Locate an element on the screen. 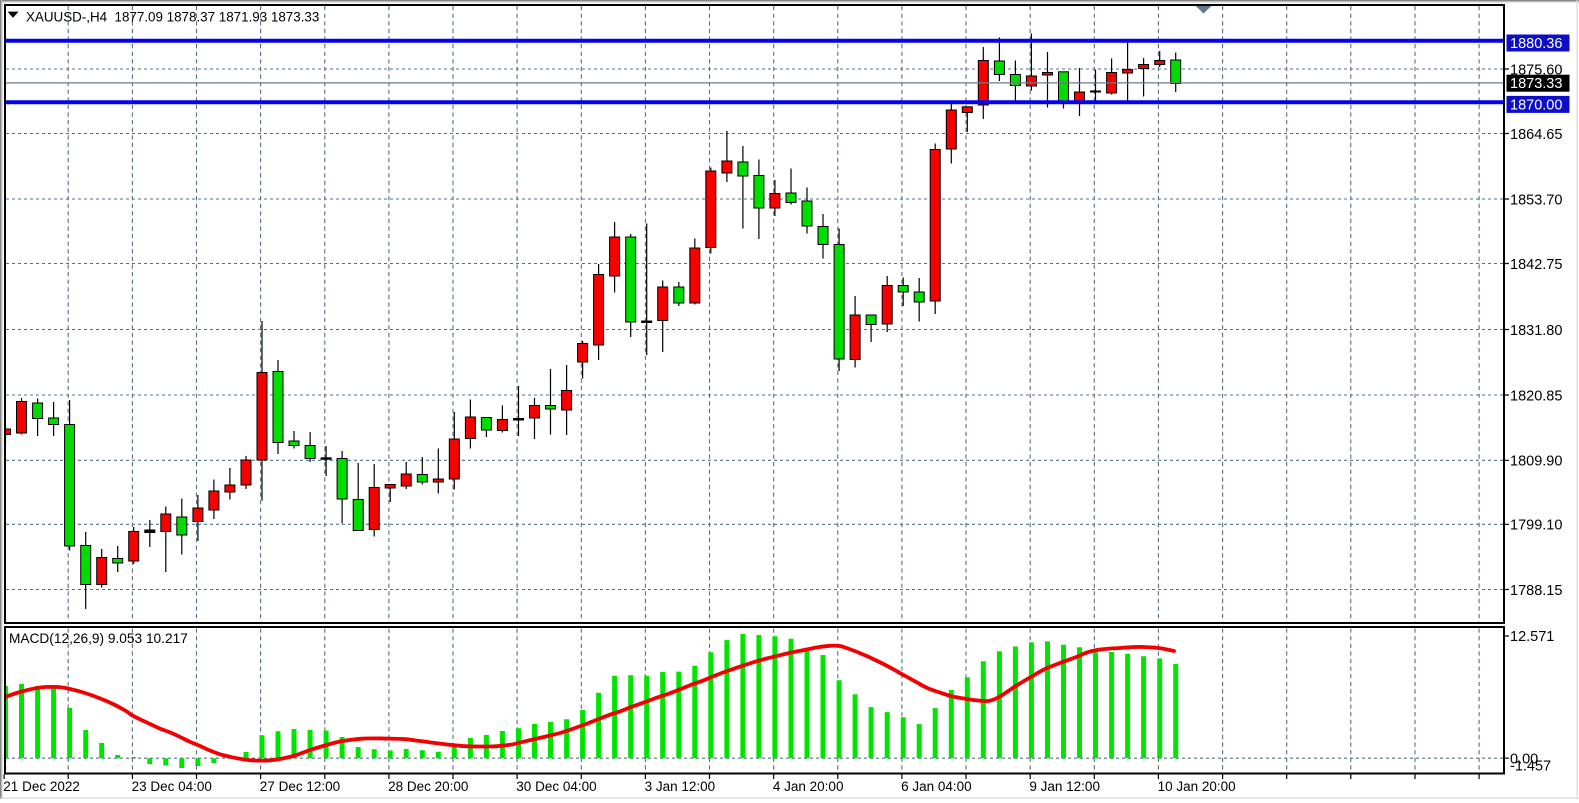 This screenshot has height=803, width=1579. svg-text: 1880.36 is located at coordinates (1536, 44).